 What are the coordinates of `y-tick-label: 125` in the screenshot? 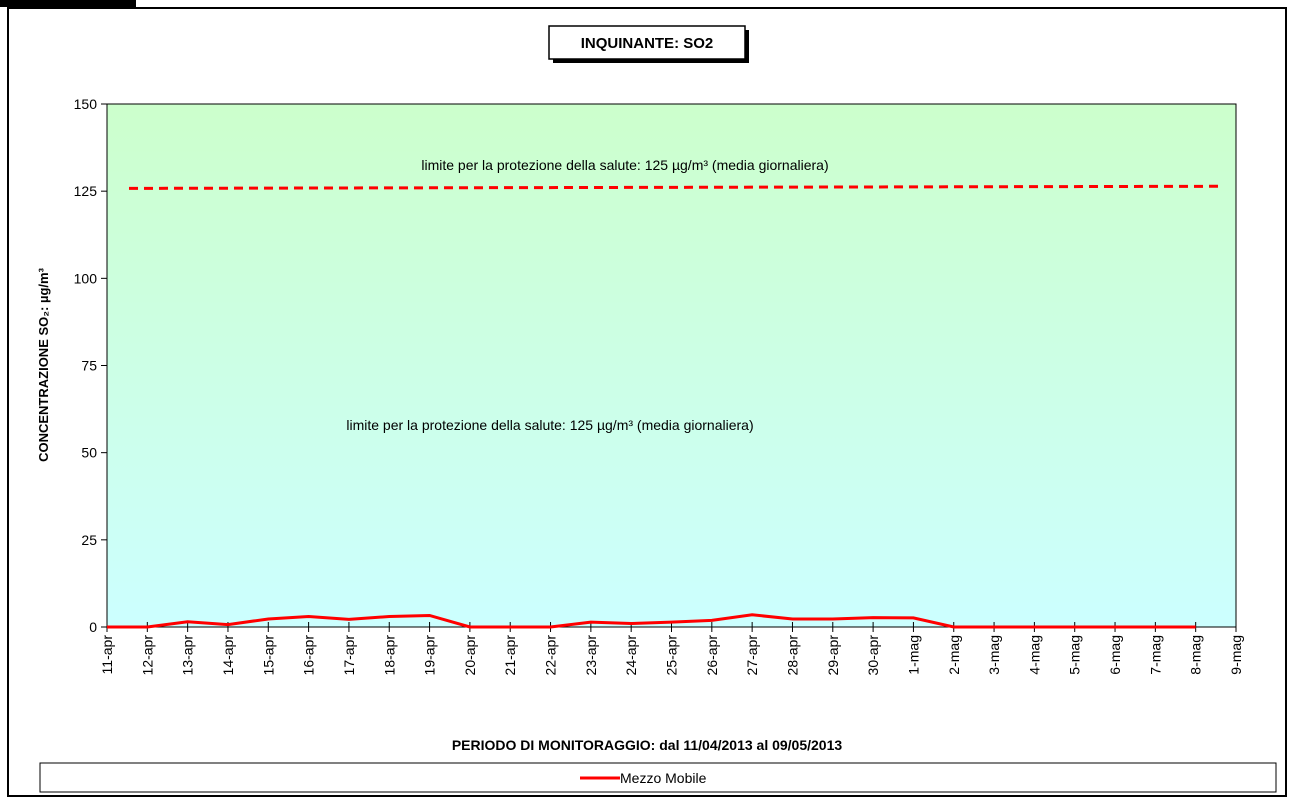 It's located at (86, 191).